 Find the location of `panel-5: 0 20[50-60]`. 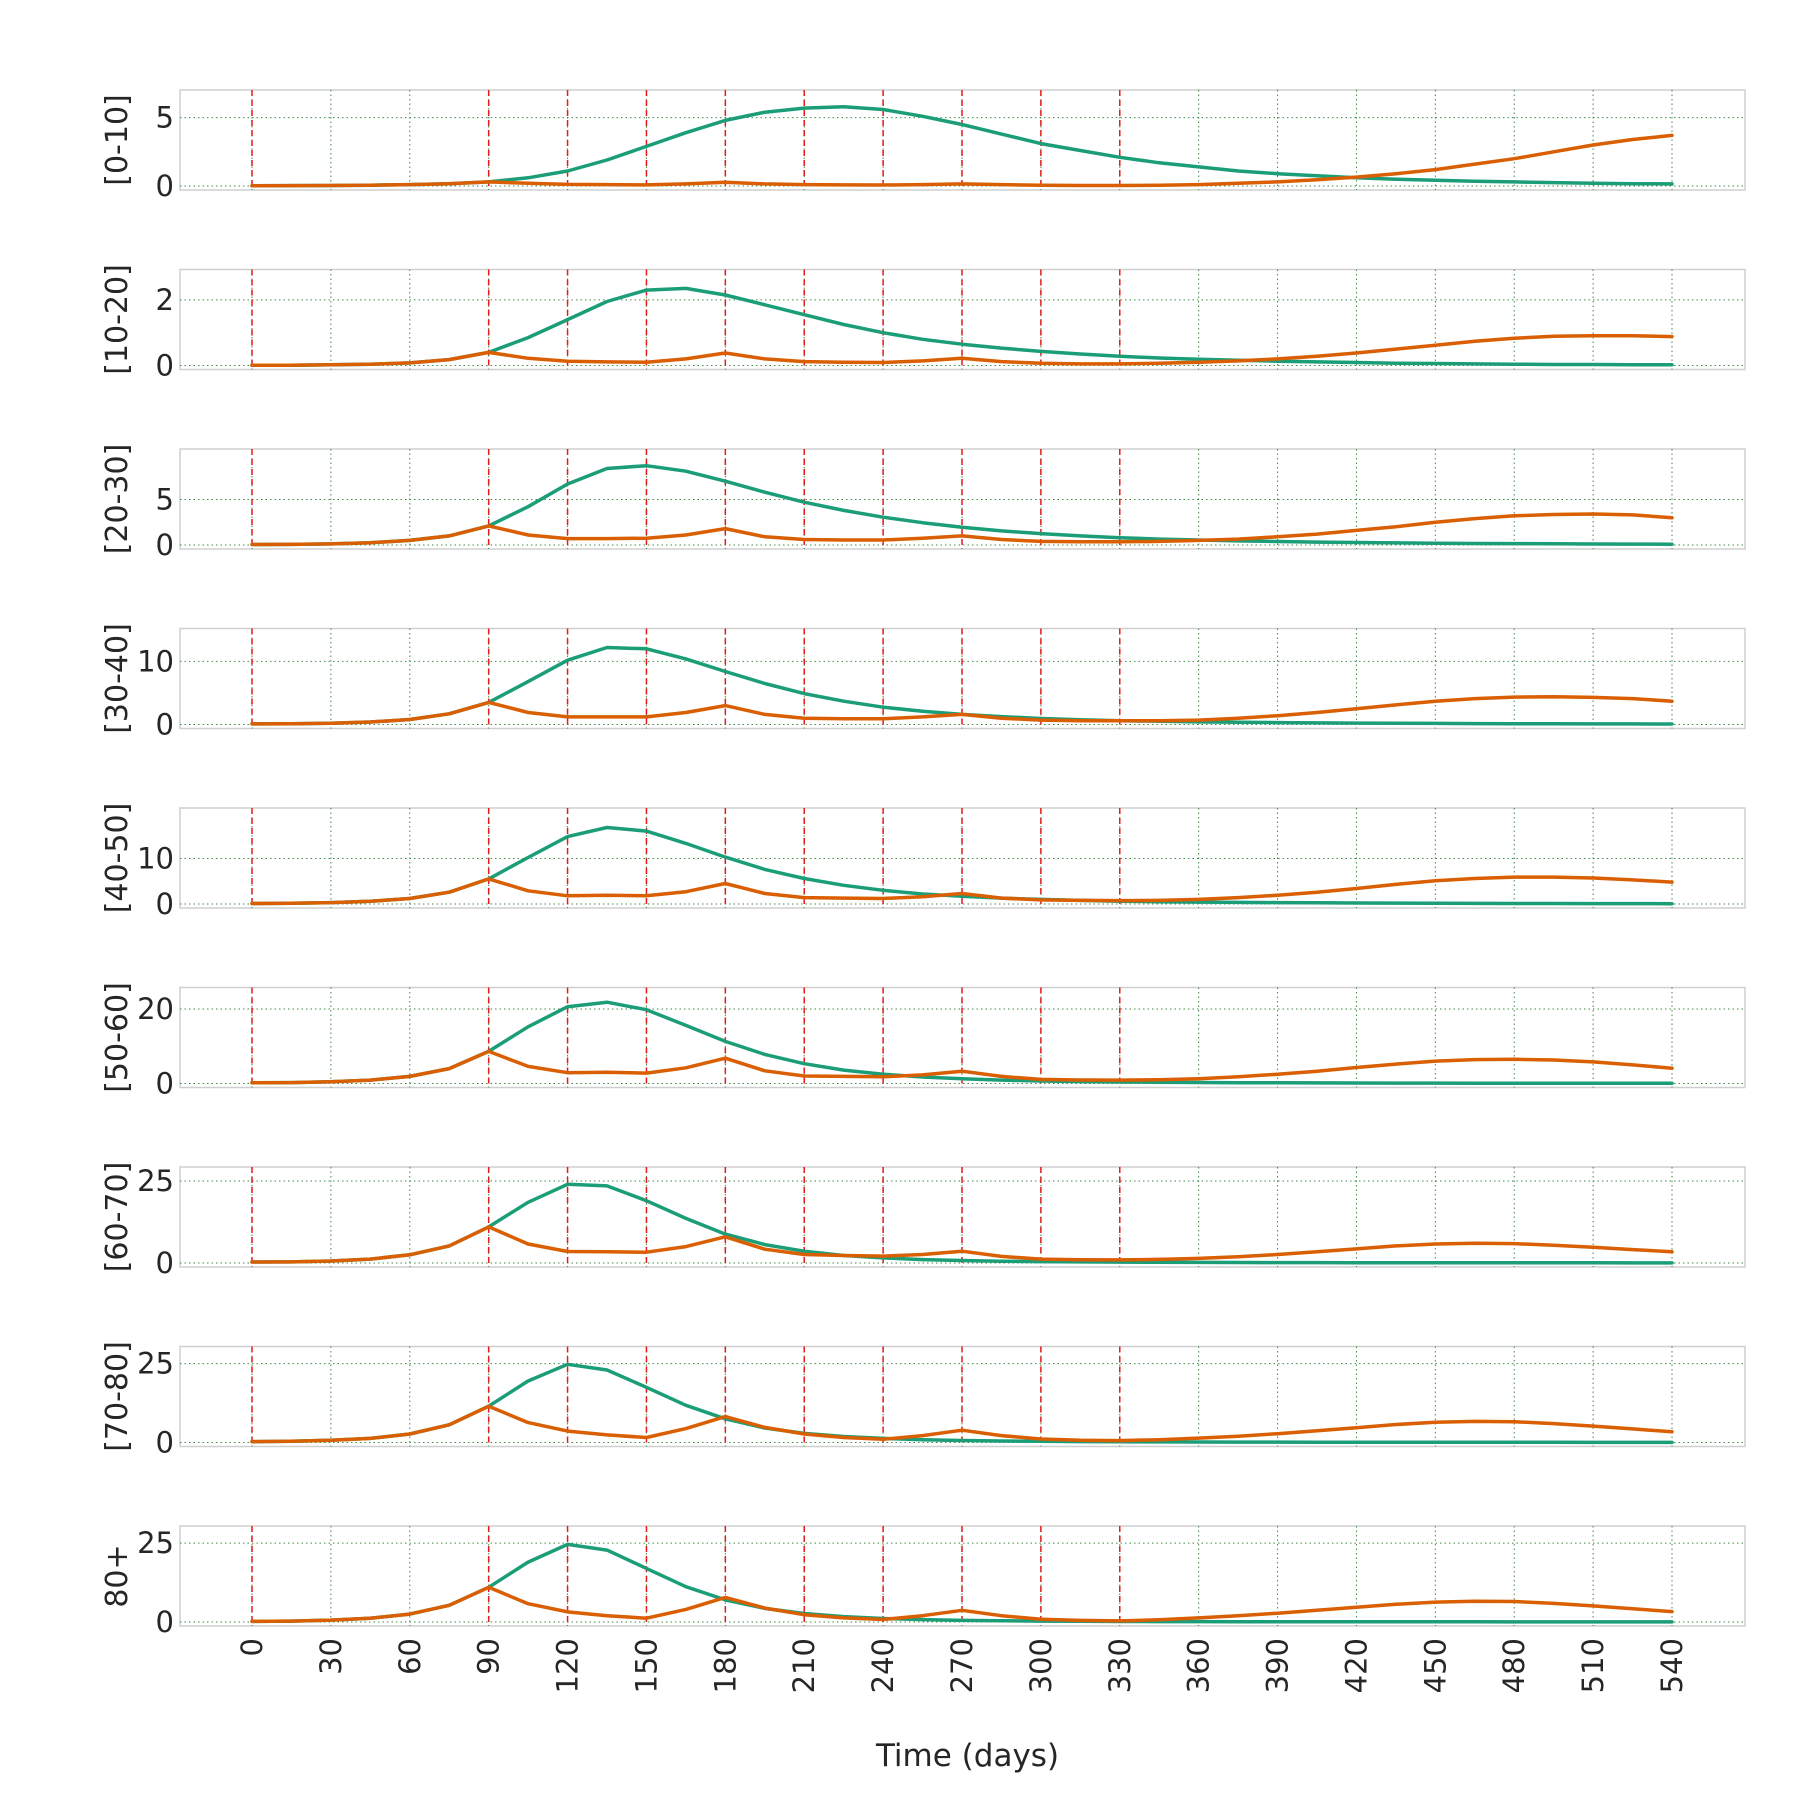

panel-5: 0 20[50-60] is located at coordinates (923, 1041).